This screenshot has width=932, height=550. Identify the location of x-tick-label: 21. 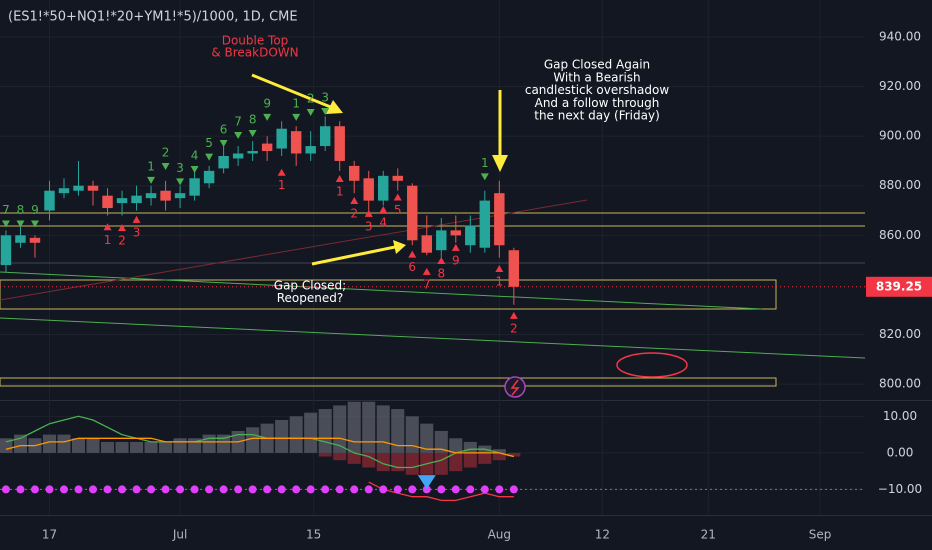
(708, 535).